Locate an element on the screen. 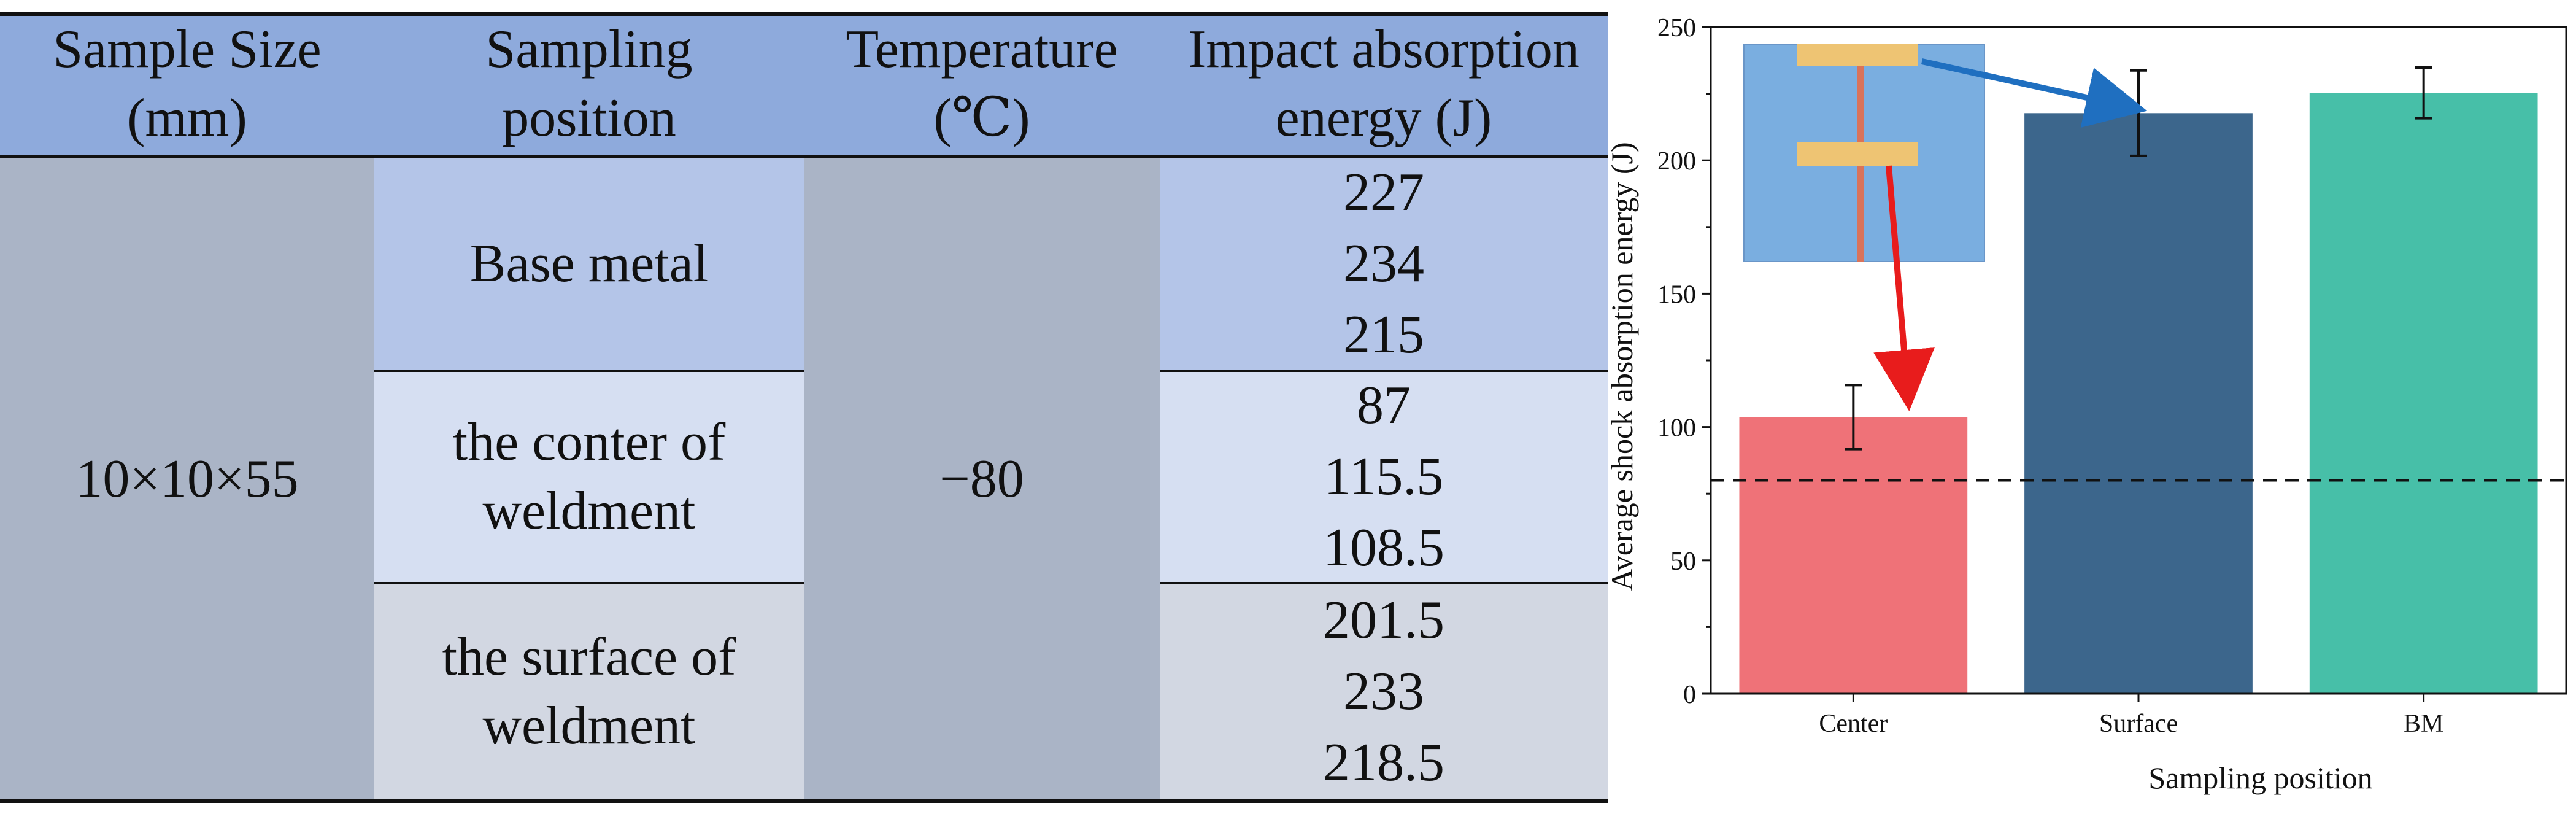 Image resolution: width=2576 pixels, height=814 pixels. values-center-weldment: 87 115.5 108.5 is located at coordinates (1384, 477).